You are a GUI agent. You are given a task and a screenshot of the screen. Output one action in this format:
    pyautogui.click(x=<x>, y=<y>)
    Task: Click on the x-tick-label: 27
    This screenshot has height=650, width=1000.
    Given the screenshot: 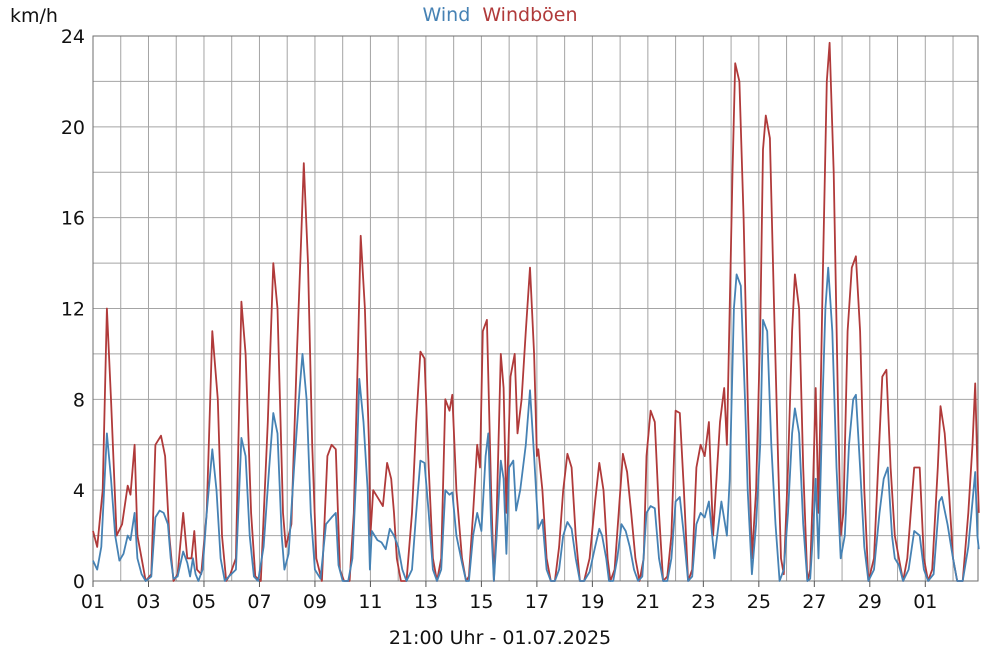 What is the action you would take?
    pyautogui.click(x=814, y=602)
    